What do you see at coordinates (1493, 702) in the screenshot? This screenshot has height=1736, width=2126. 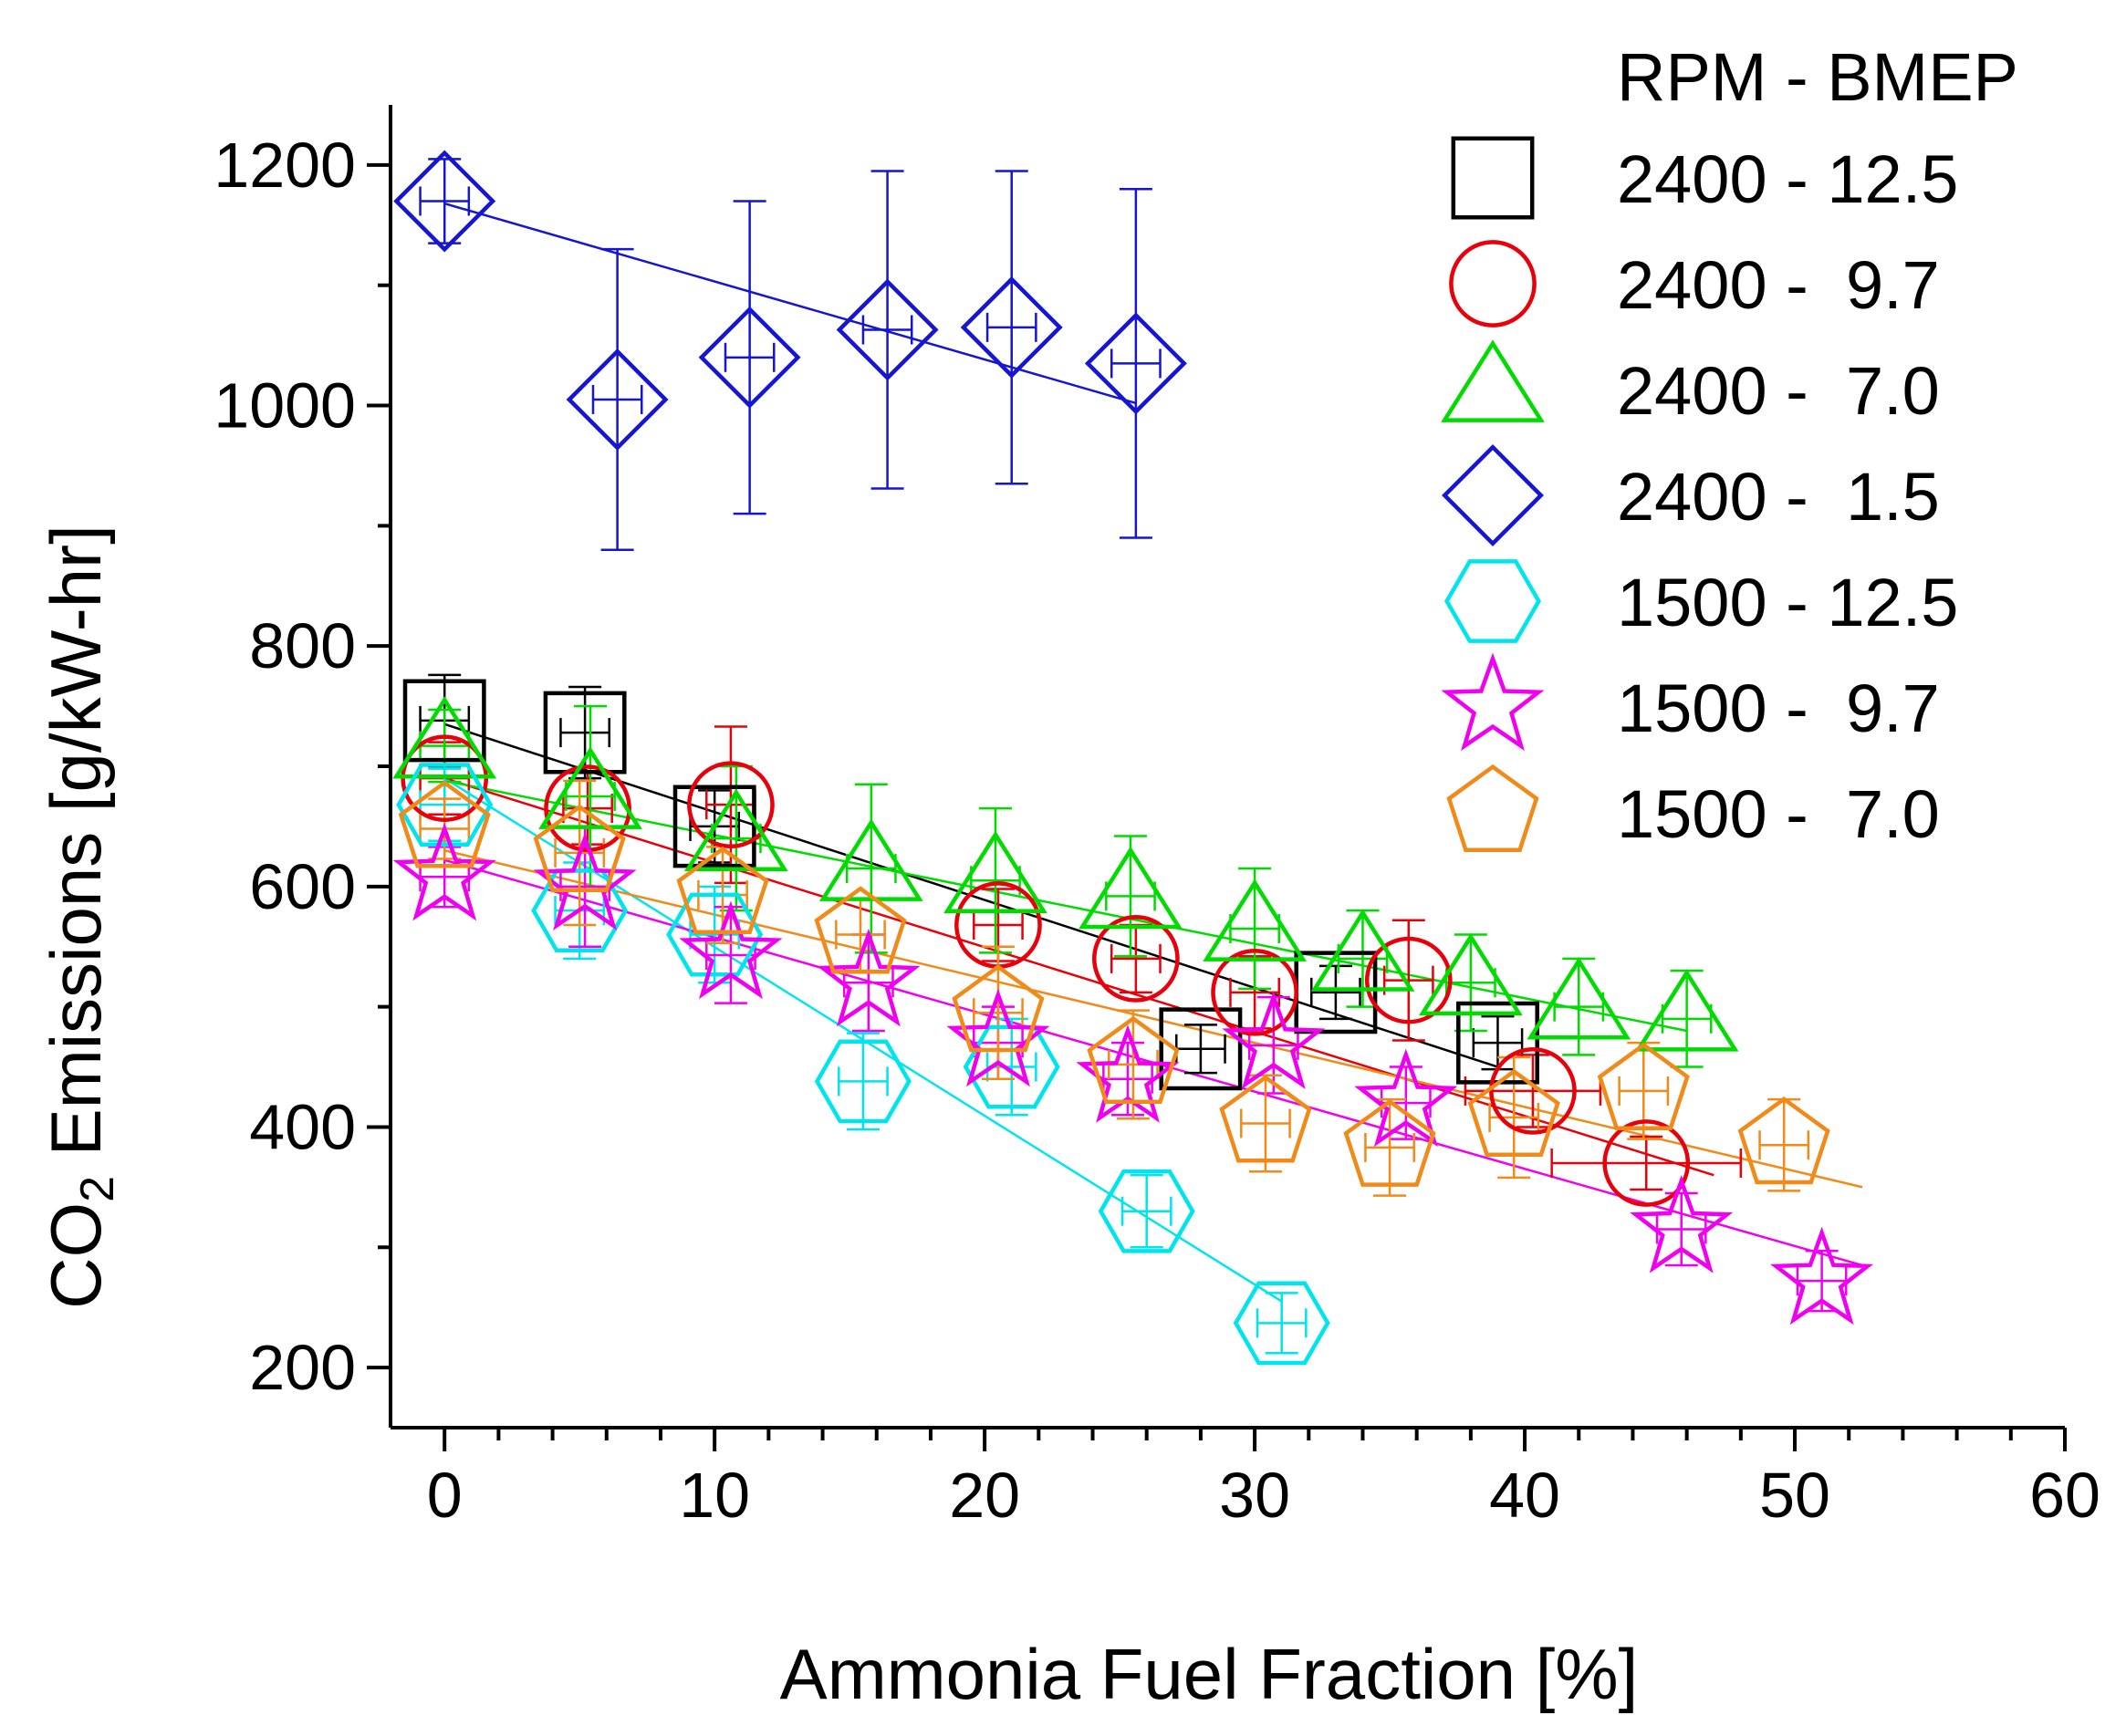 I see `legend-marker-star` at bounding box center [1493, 702].